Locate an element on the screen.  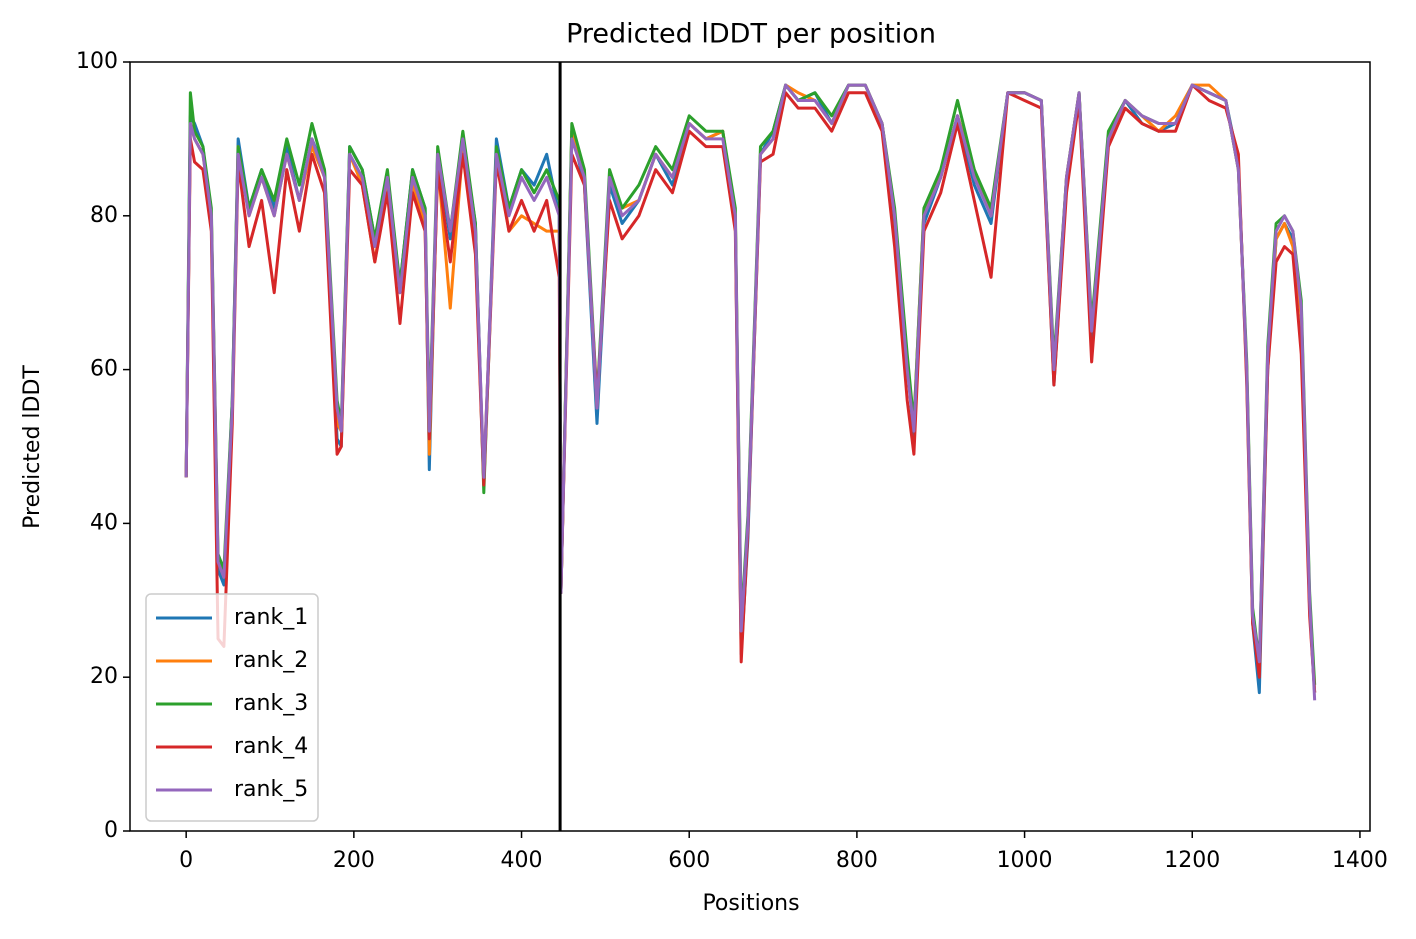
y-tick-label: 60 is located at coordinates (104, 369).